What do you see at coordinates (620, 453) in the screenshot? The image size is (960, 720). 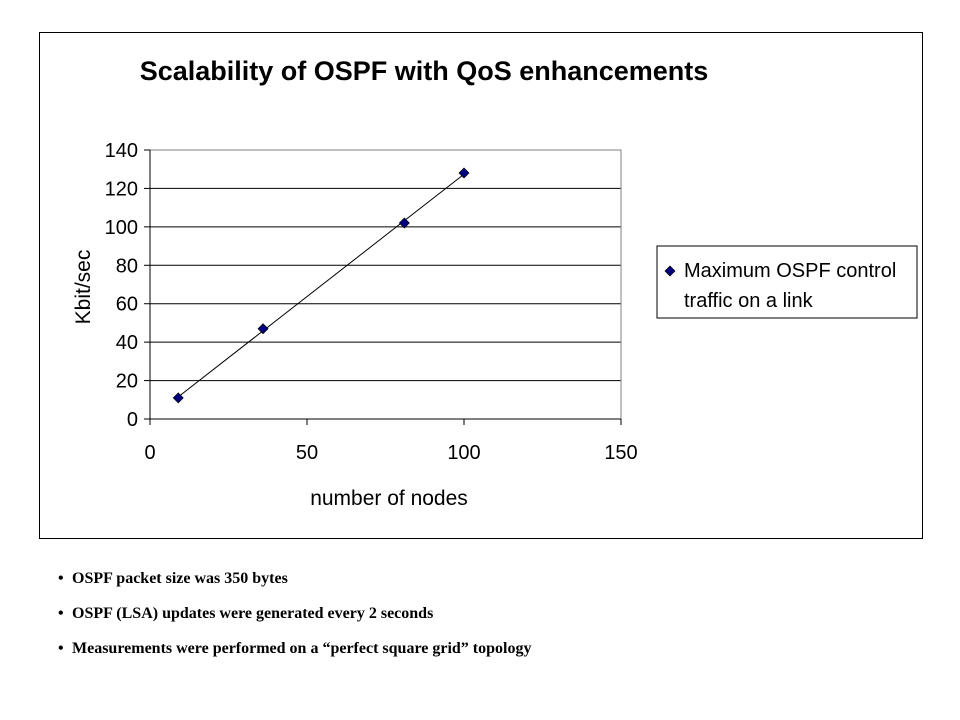 I see `x-tick-label: 150` at bounding box center [620, 453].